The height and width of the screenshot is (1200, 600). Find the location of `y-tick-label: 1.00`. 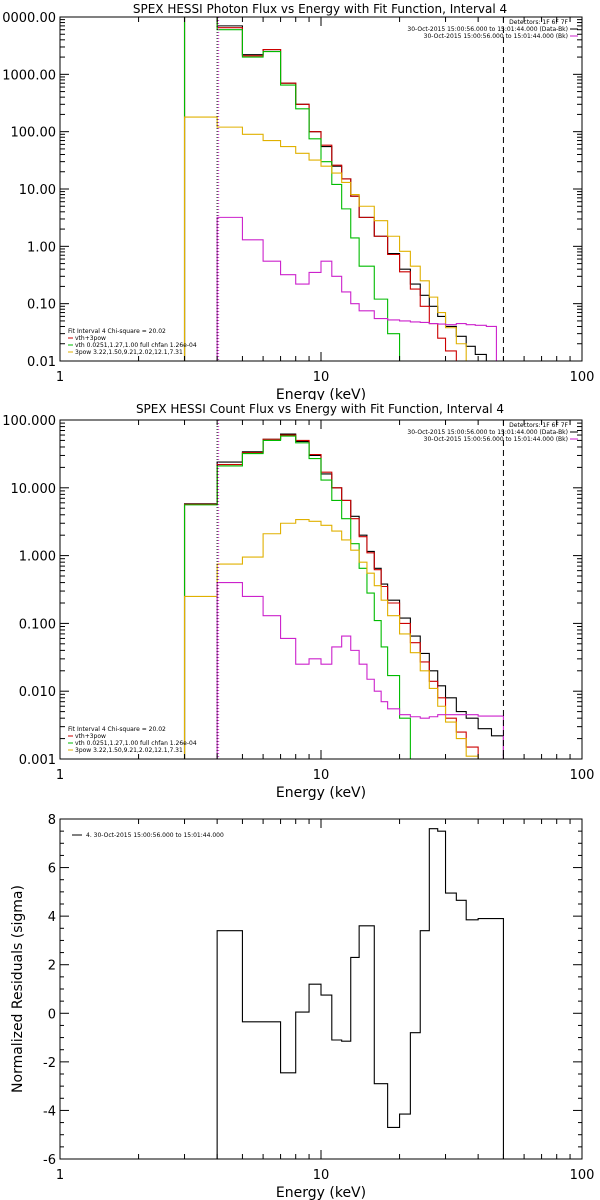

y-tick-label: 1.00 is located at coordinates (41, 247).